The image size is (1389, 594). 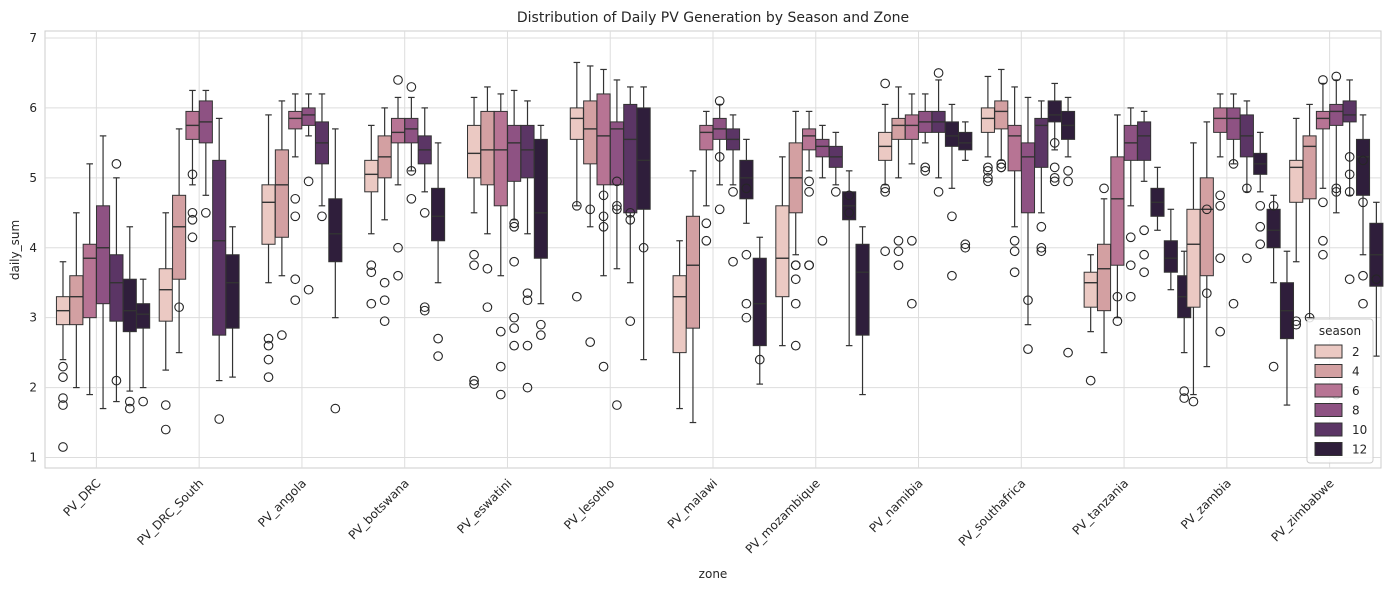 What do you see at coordinates (783, 516) in the screenshot?
I see `x-tick-label: PV_mozambique` at bounding box center [783, 516].